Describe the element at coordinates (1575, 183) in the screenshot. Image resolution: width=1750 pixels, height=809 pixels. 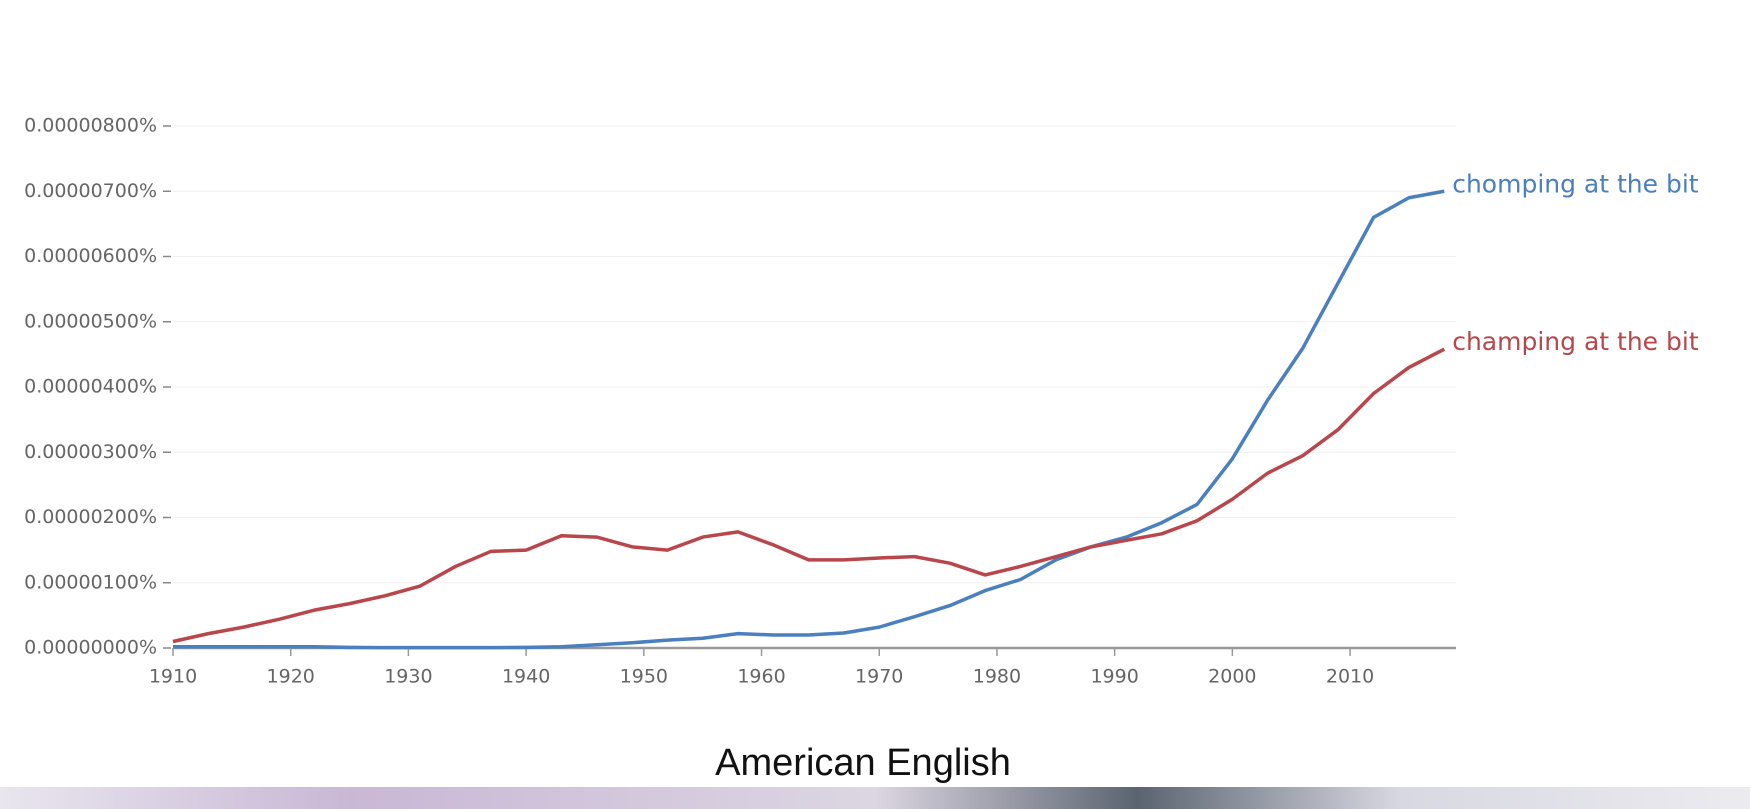
I see `series-label: chomping at the bit` at that location.